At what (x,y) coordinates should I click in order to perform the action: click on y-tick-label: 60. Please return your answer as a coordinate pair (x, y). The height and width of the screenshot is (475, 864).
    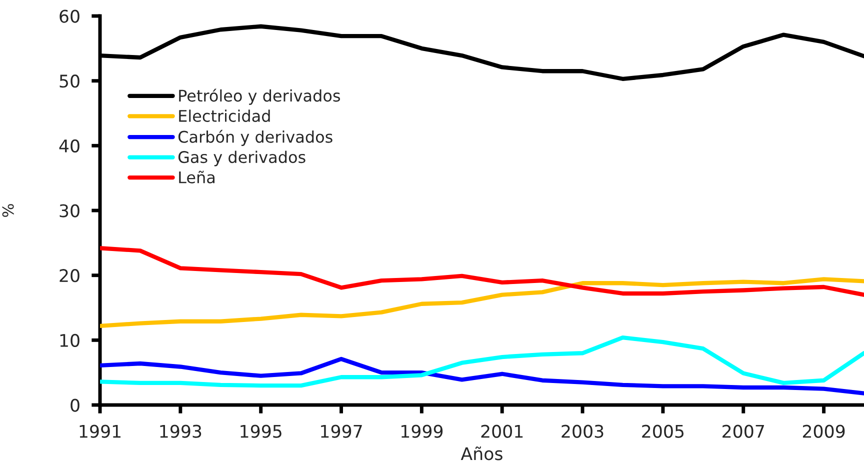
    Looking at the image, I should click on (70, 16).